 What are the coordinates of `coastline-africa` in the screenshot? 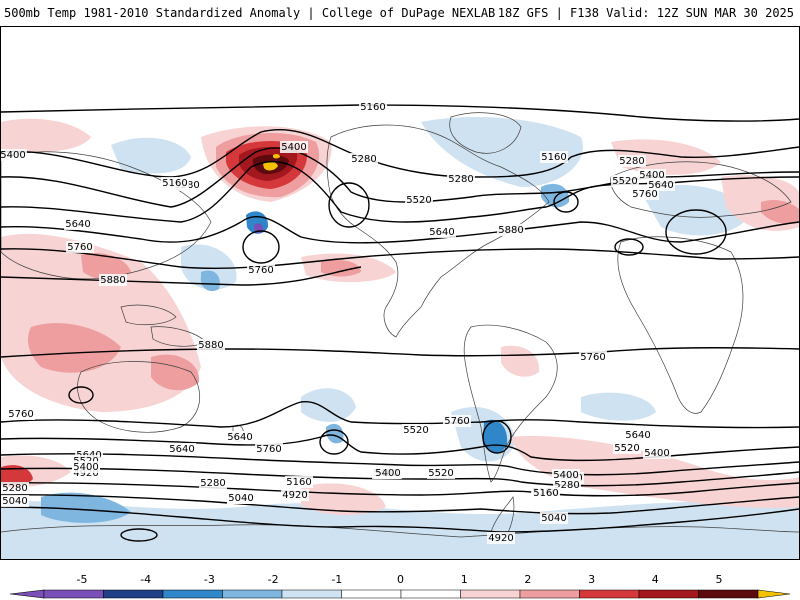 It's located at (680, 325).